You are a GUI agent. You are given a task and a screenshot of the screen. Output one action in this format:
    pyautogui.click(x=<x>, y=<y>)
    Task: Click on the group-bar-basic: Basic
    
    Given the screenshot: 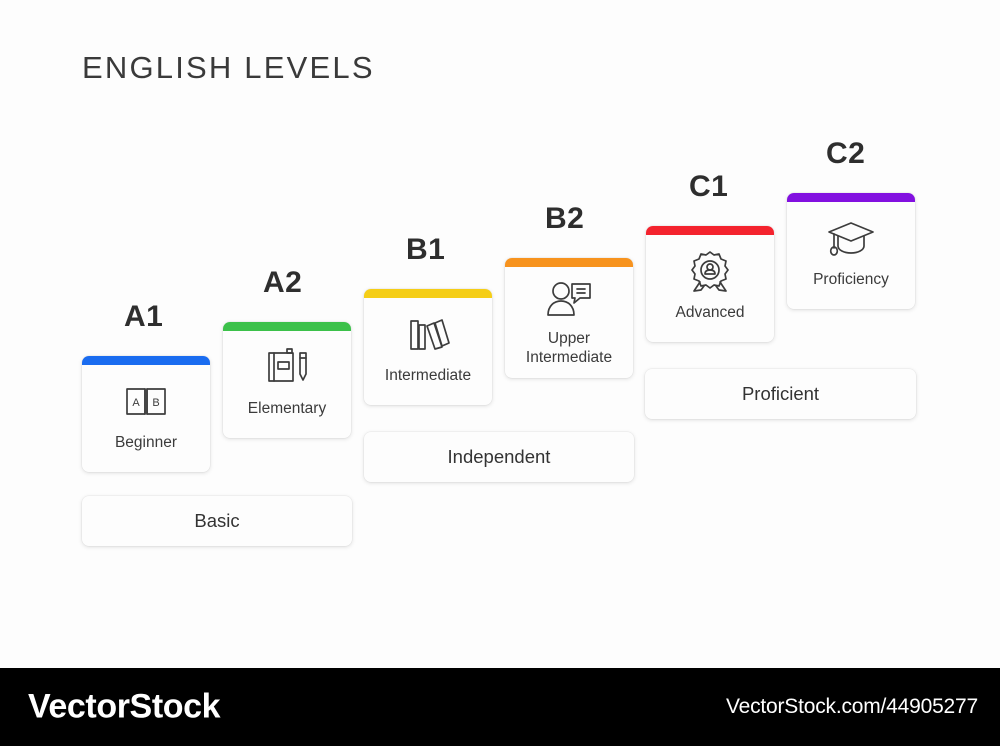 What is the action you would take?
    pyautogui.click(x=217, y=521)
    